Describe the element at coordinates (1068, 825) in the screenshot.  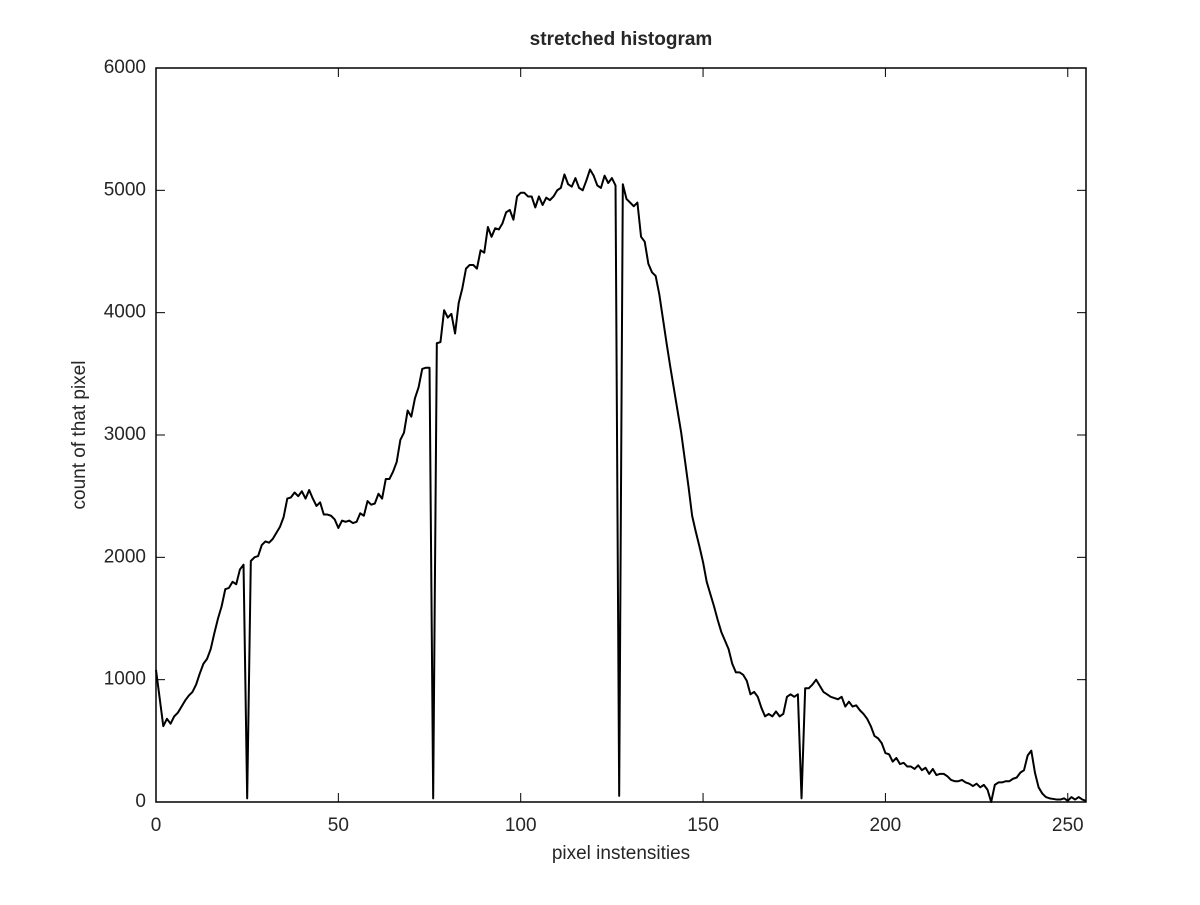
I see `x-tick-label: 250` at that location.